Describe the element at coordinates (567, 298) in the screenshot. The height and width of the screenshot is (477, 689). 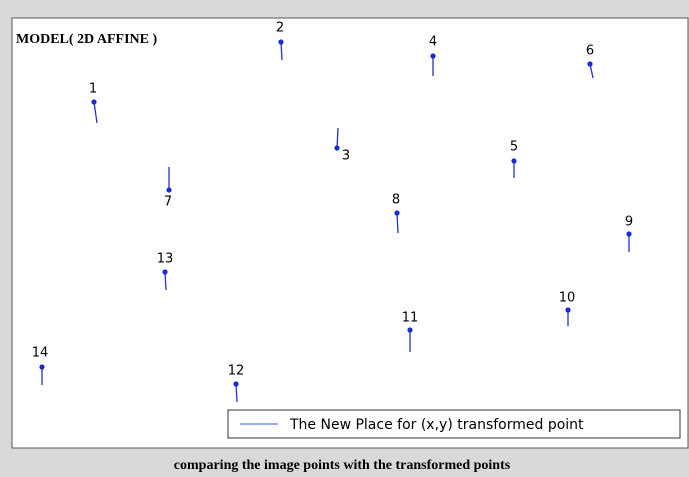
I see `point-label: 10` at that location.